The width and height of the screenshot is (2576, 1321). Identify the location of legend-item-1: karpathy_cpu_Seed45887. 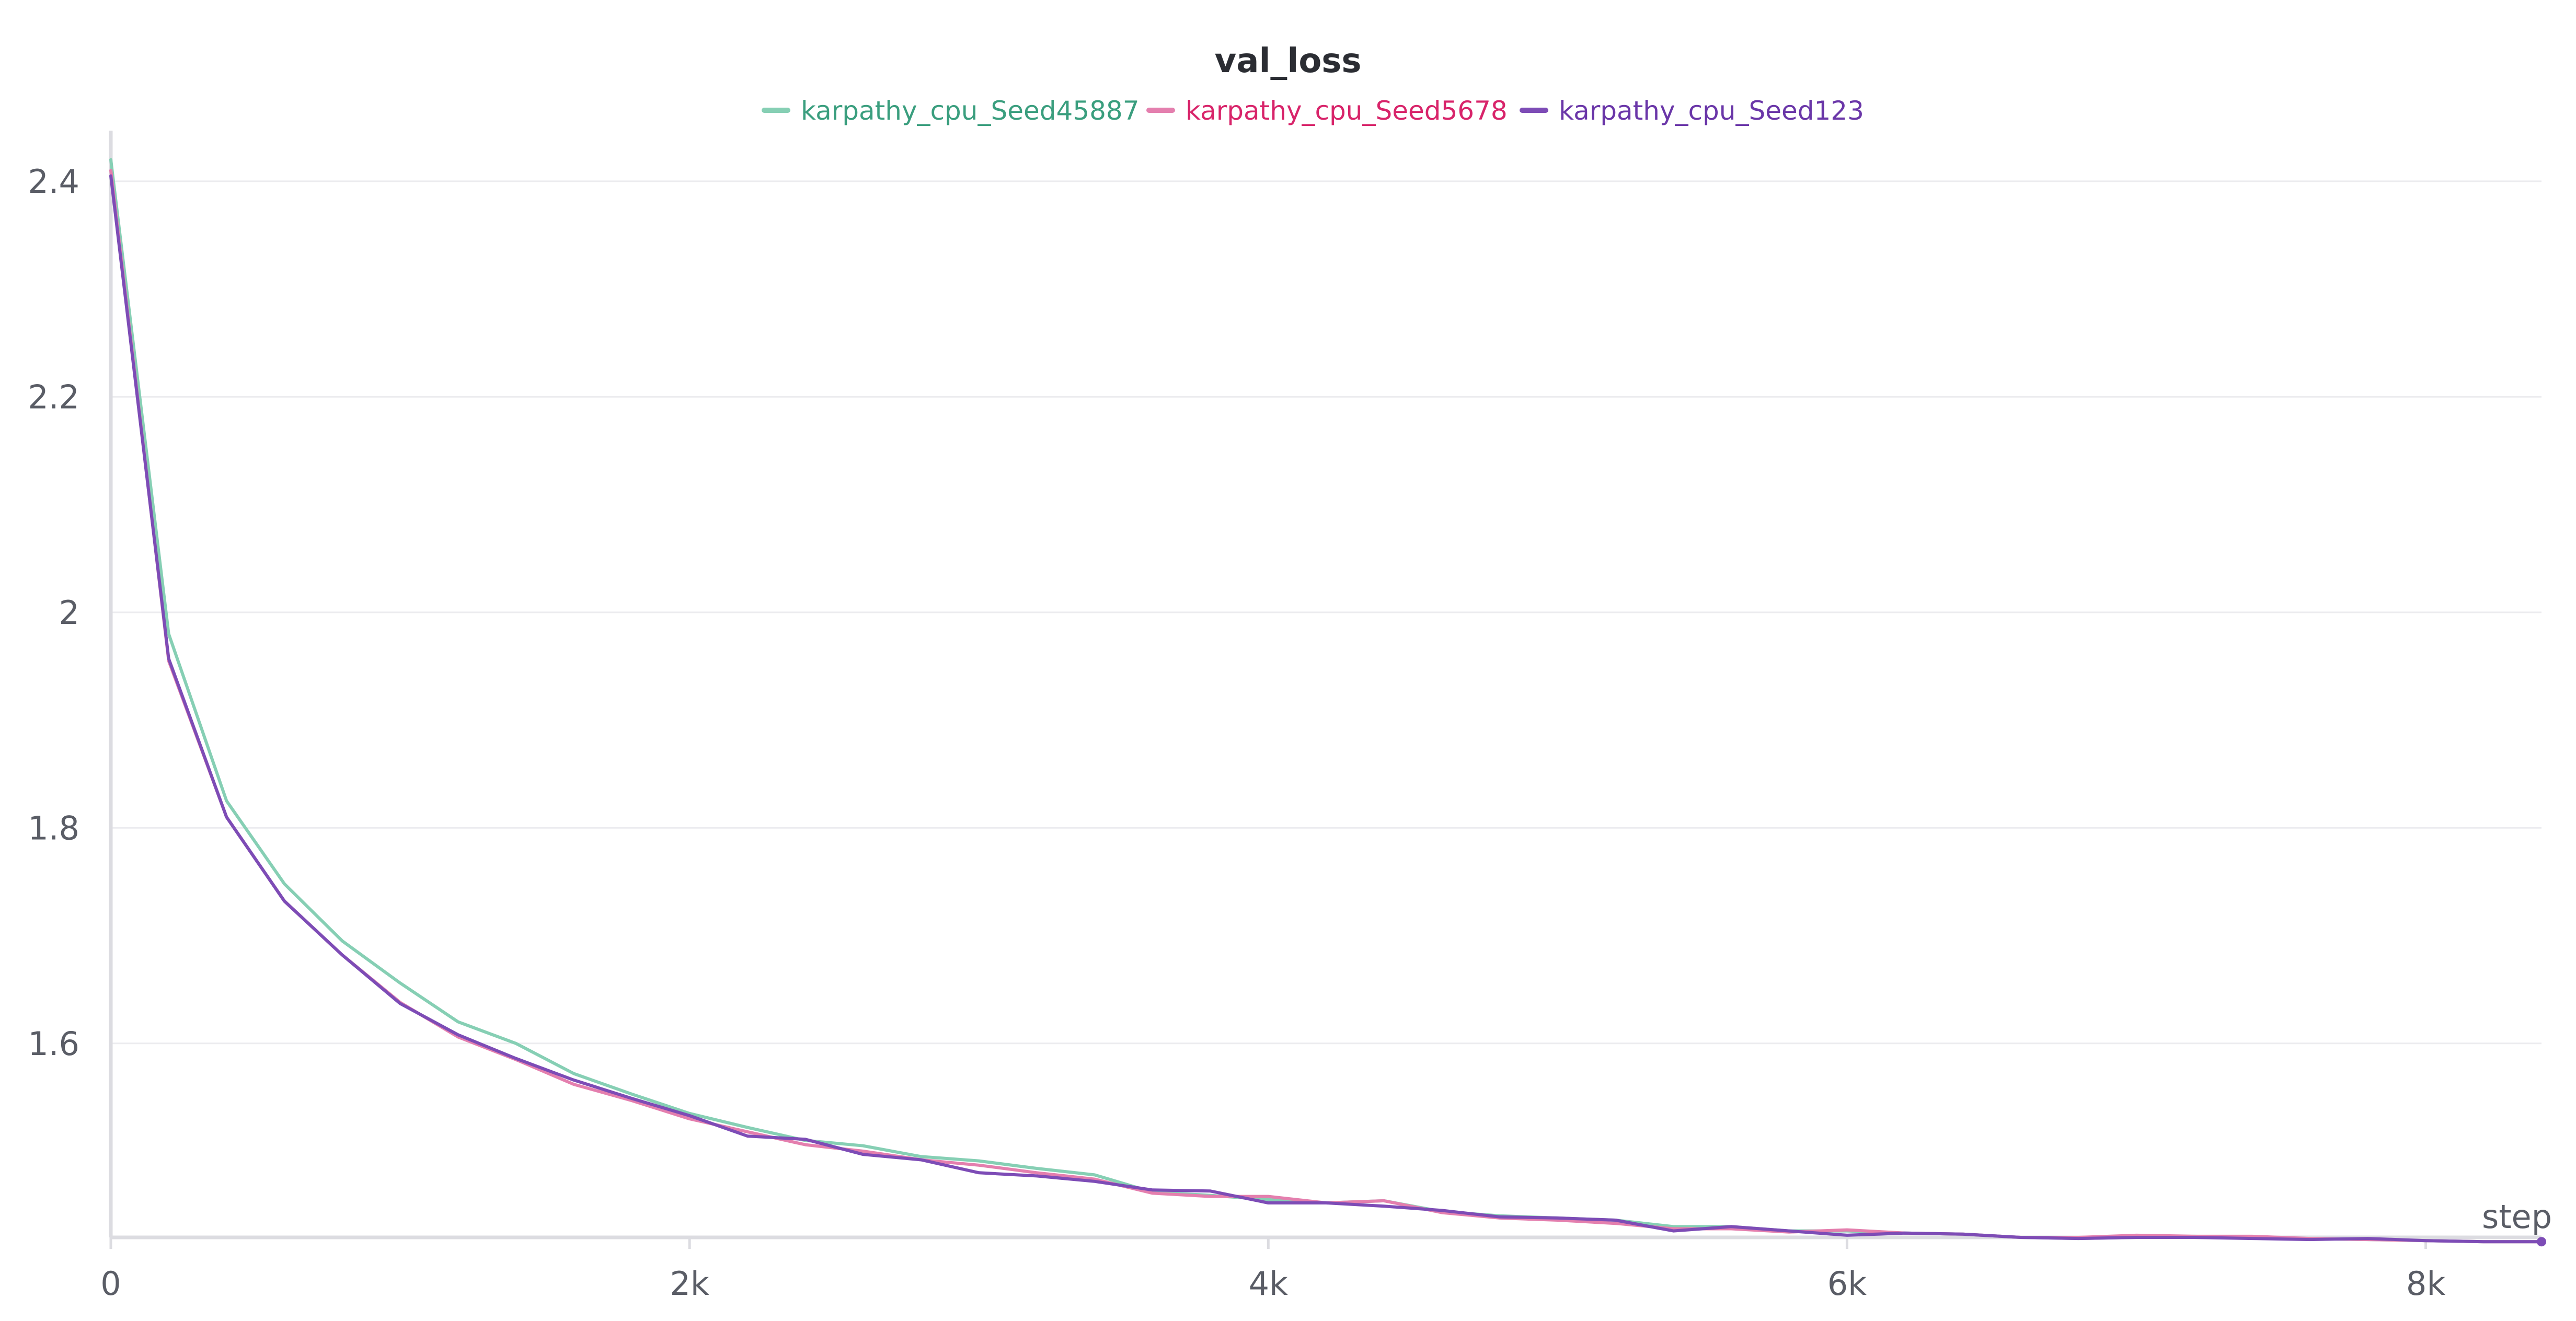
(951, 111).